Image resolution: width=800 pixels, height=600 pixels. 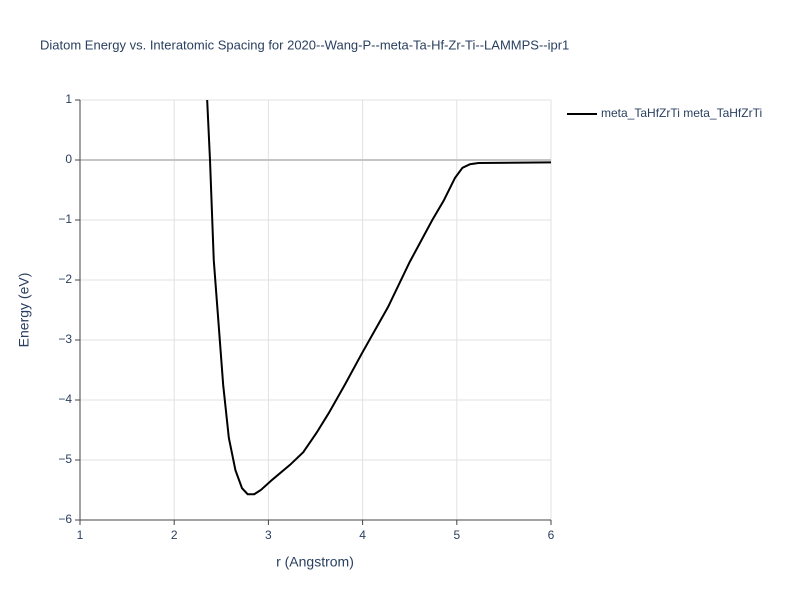 What do you see at coordinates (65, 339) in the screenshot?
I see `y-tick-label: −3` at bounding box center [65, 339].